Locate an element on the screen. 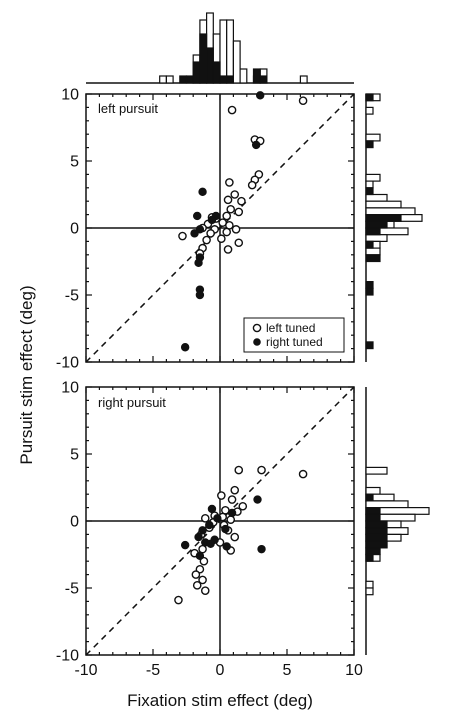 The image size is (453, 715). x-tick-label: 0 is located at coordinates (220, 670).